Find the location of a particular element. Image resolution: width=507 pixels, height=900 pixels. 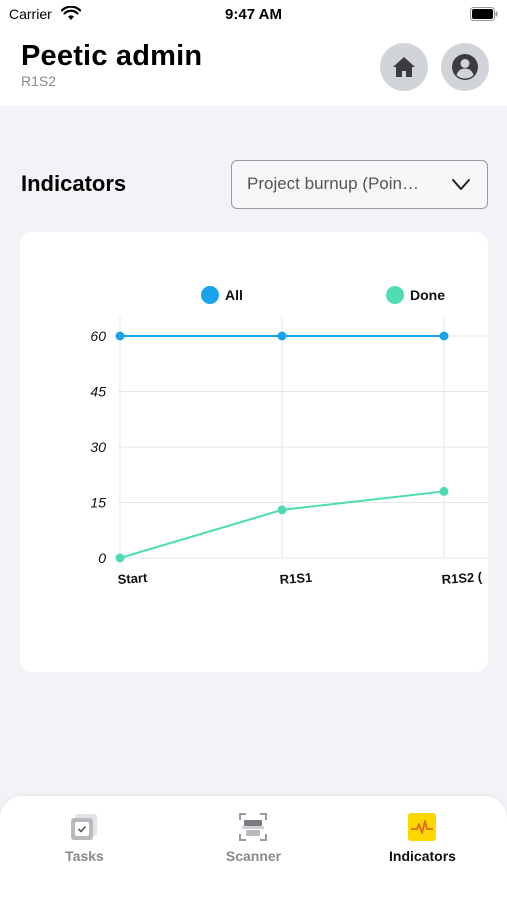

legend-marker-done is located at coordinates (395, 295).